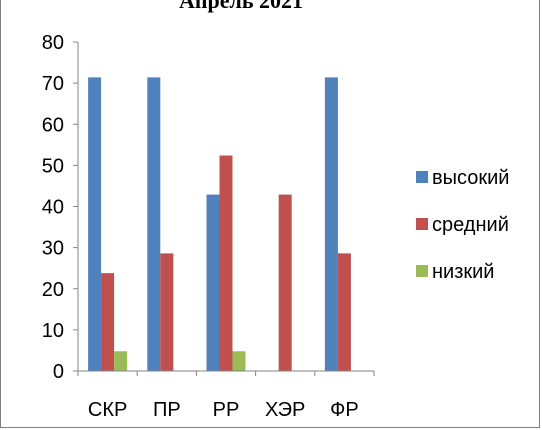 The height and width of the screenshot is (430, 542). Describe the element at coordinates (463, 272) in the screenshot. I see `legend-label-низкий: низкий` at that location.